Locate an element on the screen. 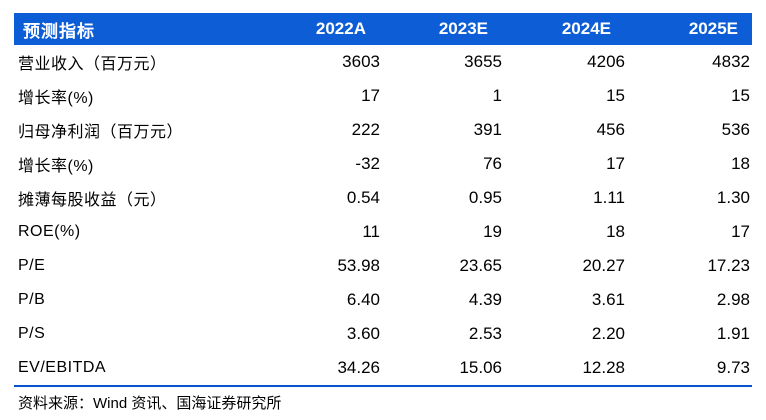 This screenshot has width=766, height=420. cell-value: 391 is located at coordinates (487, 129).